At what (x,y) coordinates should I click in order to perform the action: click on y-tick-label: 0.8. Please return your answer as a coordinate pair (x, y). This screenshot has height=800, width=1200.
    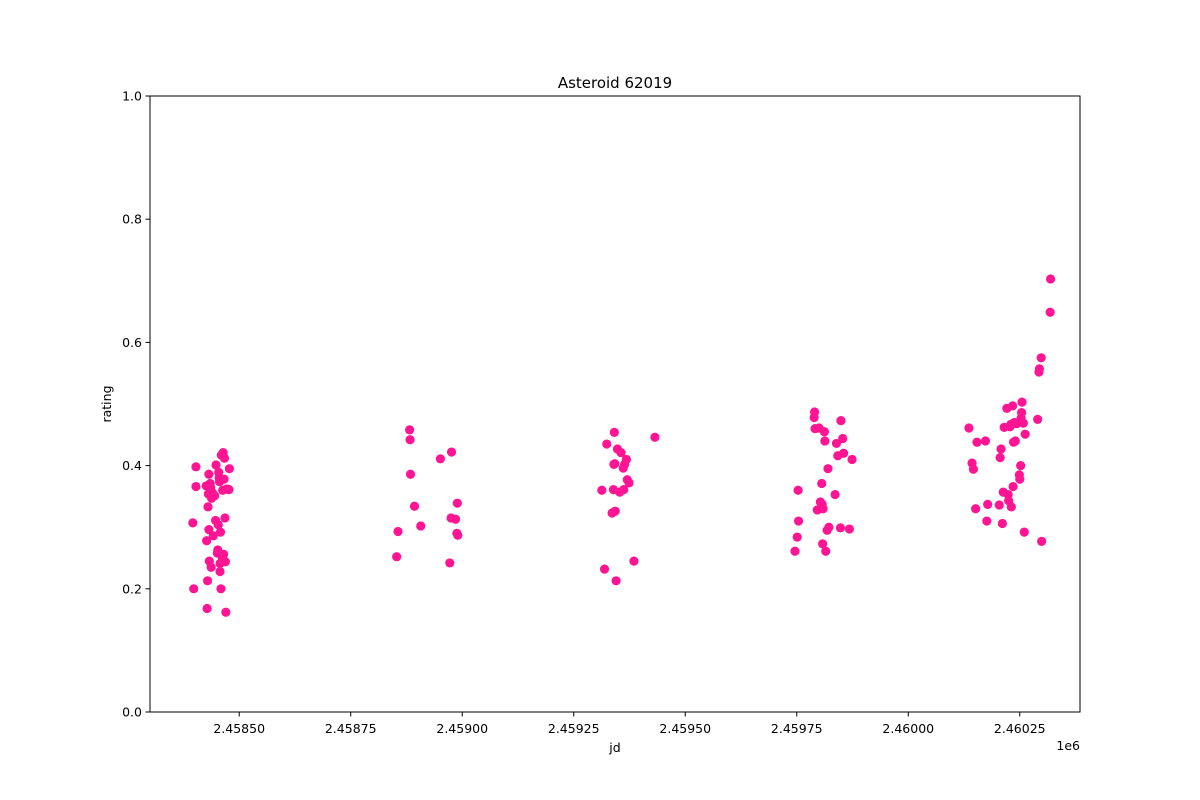
    Looking at the image, I should click on (132, 219).